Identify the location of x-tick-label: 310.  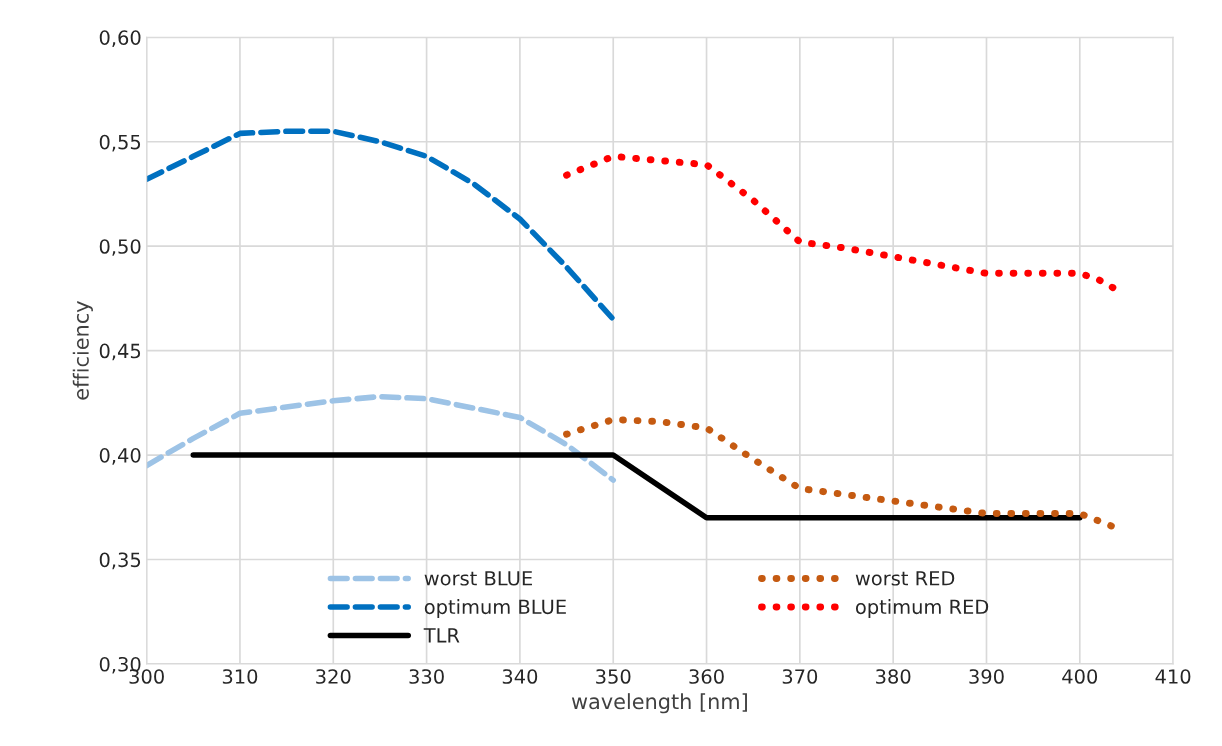
(240, 676).